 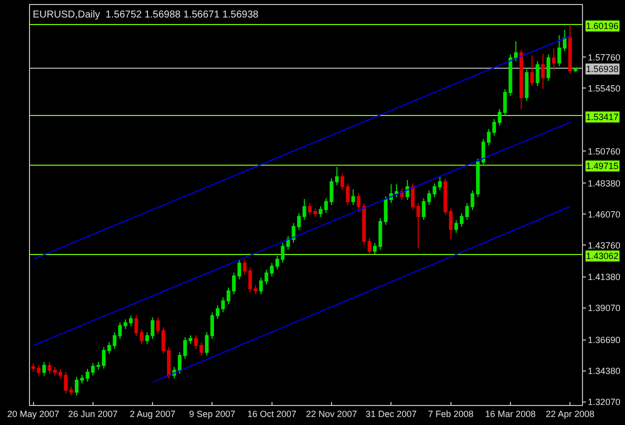 What do you see at coordinates (602, 256) in the screenshot?
I see `ref-line-label: 1.43062` at bounding box center [602, 256].